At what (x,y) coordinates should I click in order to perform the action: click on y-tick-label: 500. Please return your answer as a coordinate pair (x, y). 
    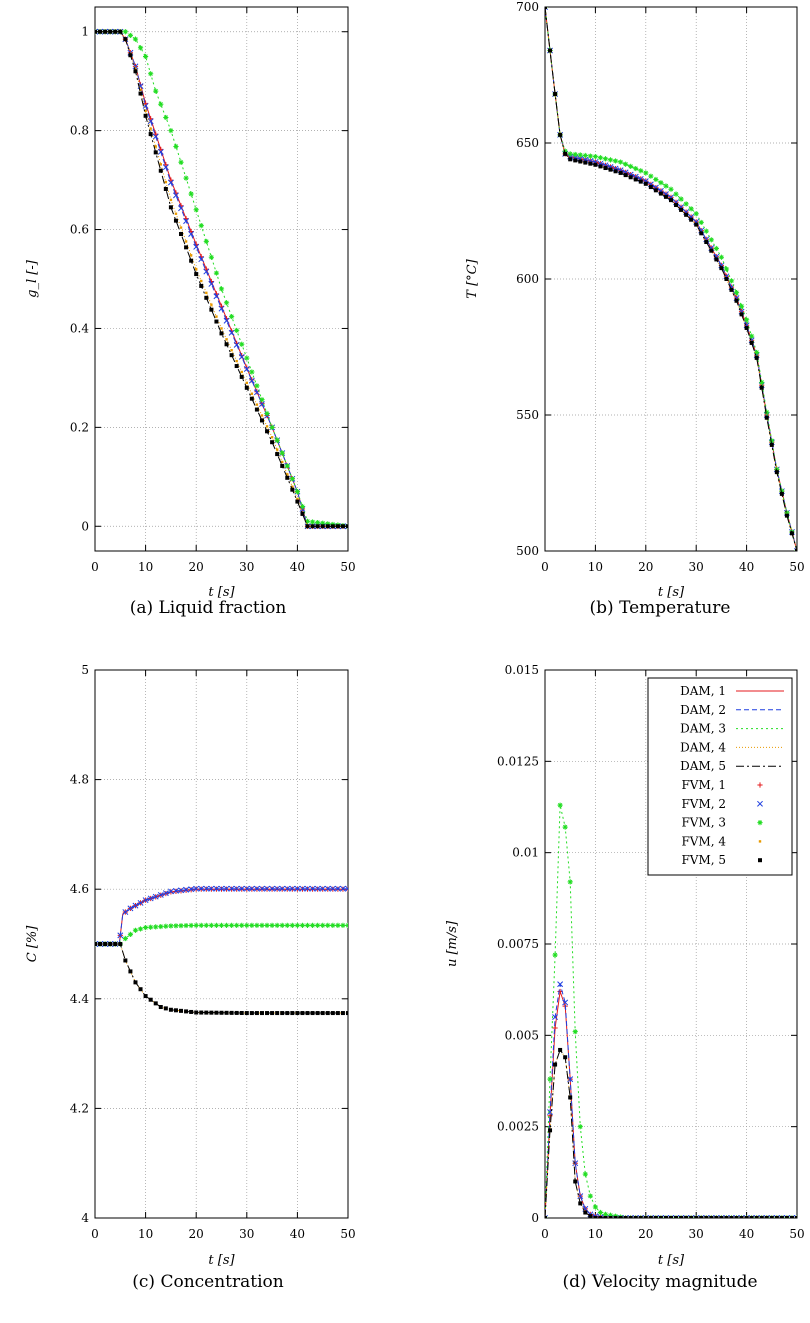
    Looking at the image, I should click on (527, 551).